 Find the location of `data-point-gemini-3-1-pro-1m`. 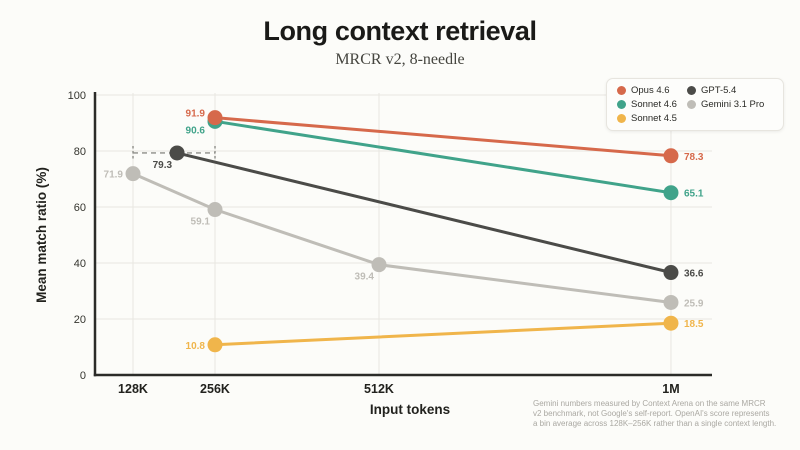

data-point-gemini-3-1-pro-1m is located at coordinates (671, 302).